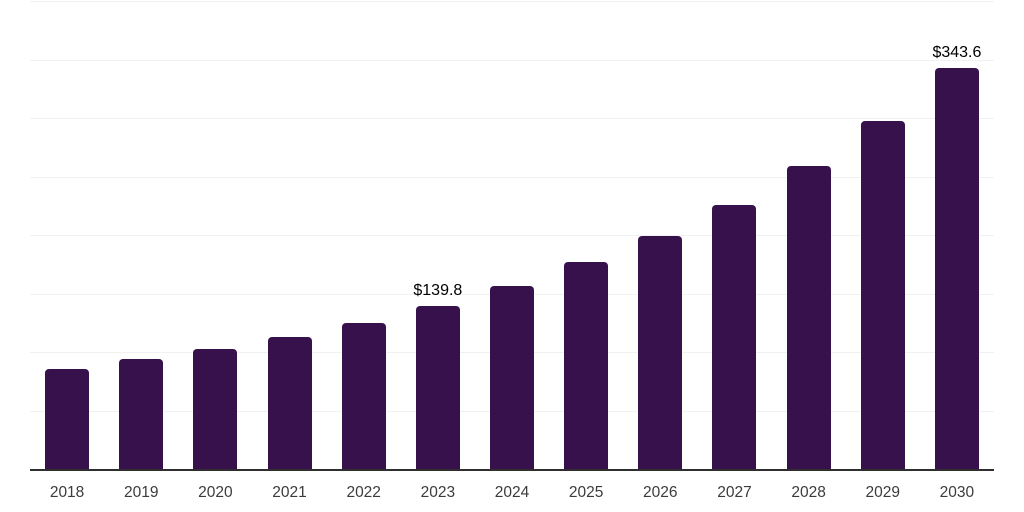  Describe the element at coordinates (67, 492) in the screenshot. I see `x-tick-label-2018: 2018` at that location.